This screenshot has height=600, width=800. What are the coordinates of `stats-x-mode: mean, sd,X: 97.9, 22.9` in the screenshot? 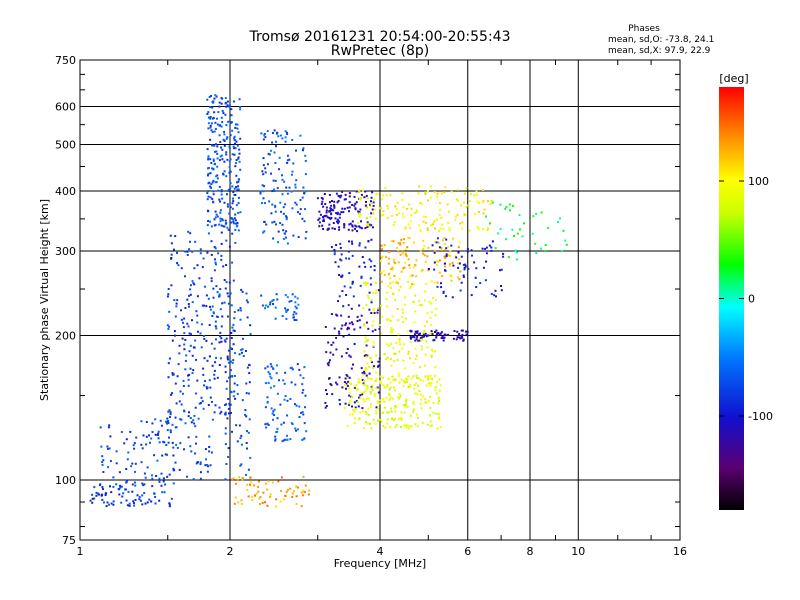 It's located at (659, 51).